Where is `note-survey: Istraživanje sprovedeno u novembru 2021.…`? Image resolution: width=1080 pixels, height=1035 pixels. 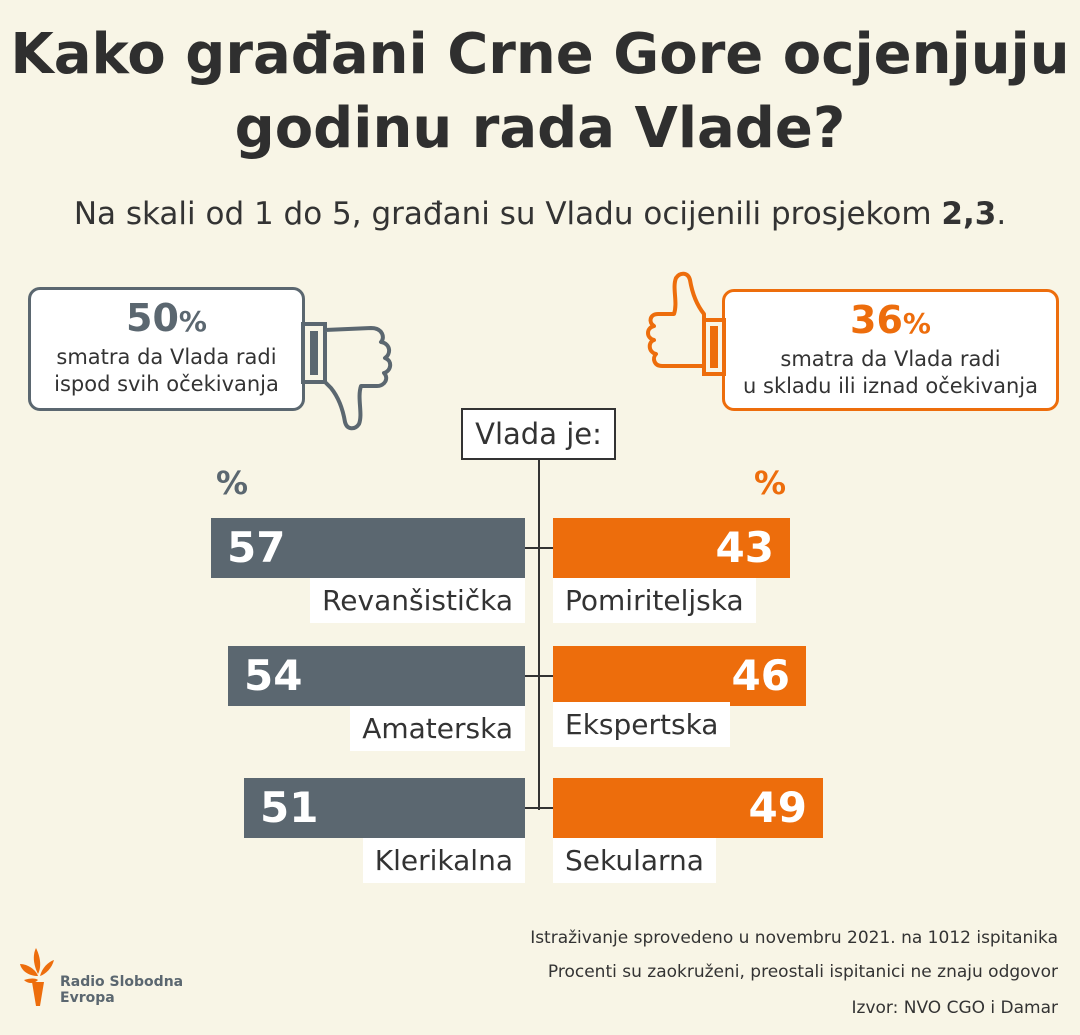
note-survey: Istraživanje sprovedeno u novembru 2021.… is located at coordinates (794, 938).